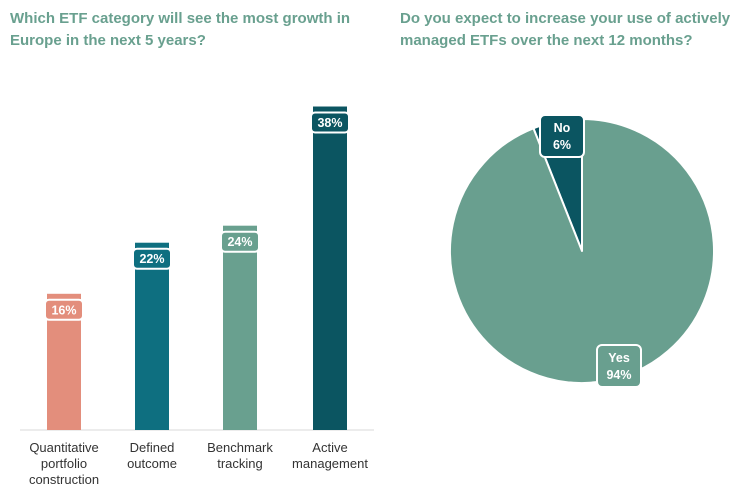  What do you see at coordinates (562, 145) in the screenshot?
I see `pie-label-value: 6%` at bounding box center [562, 145].